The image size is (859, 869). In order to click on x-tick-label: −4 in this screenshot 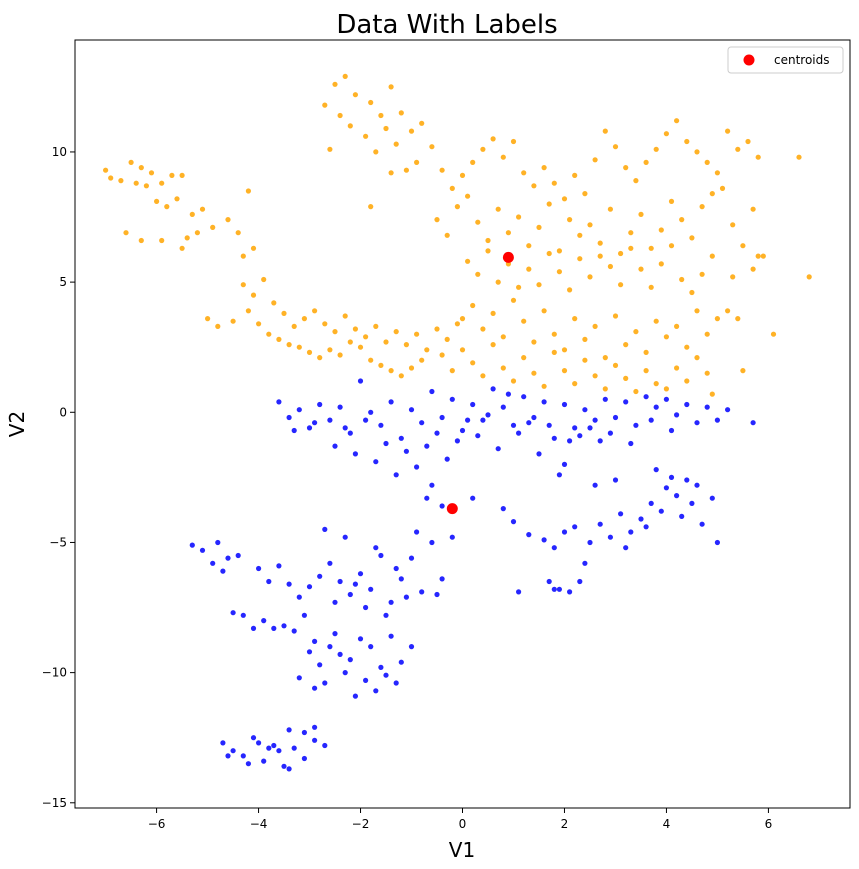, I will do `click(259, 824)`.